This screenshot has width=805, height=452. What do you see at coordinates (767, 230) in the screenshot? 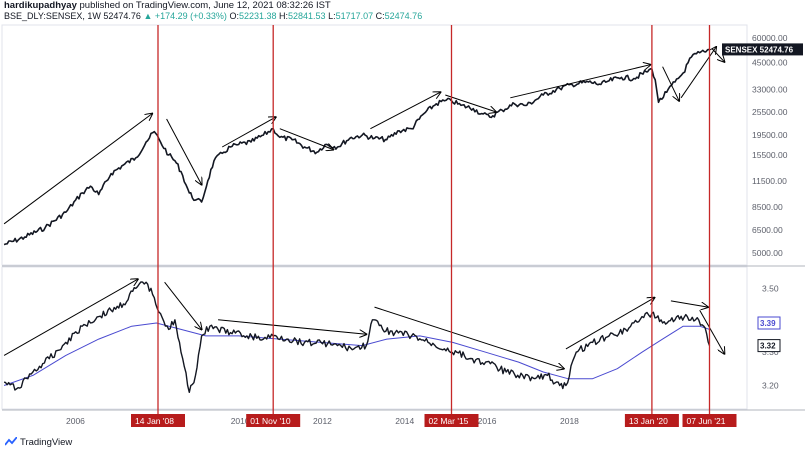
I see `y-tick-label-main: 6500.00` at bounding box center [767, 230].